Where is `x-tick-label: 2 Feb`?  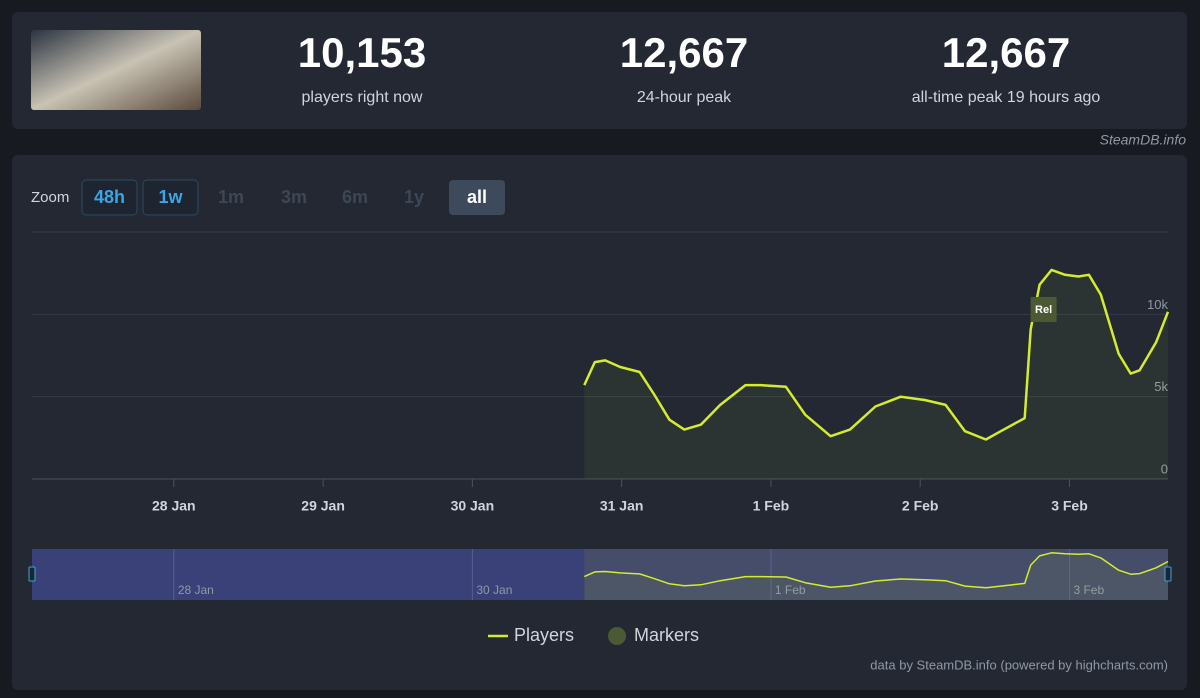
x-tick-label: 2 Feb is located at coordinates (920, 506).